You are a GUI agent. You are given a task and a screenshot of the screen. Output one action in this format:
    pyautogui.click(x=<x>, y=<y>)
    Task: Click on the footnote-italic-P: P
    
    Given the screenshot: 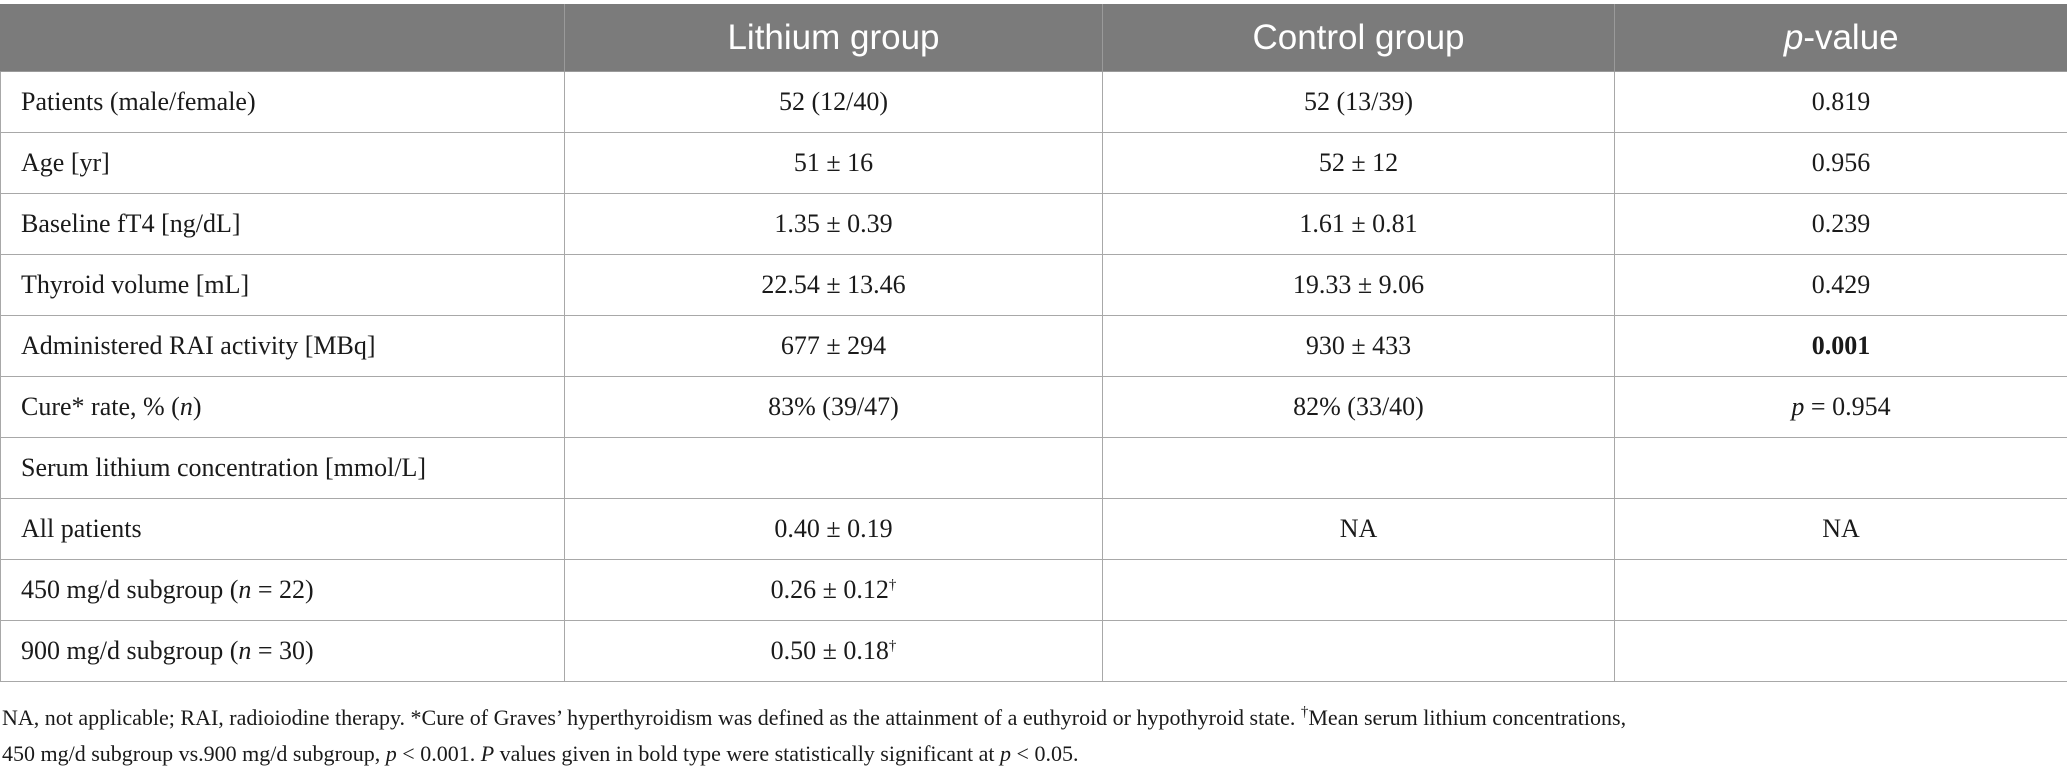 What is the action you would take?
    pyautogui.click(x=487, y=753)
    